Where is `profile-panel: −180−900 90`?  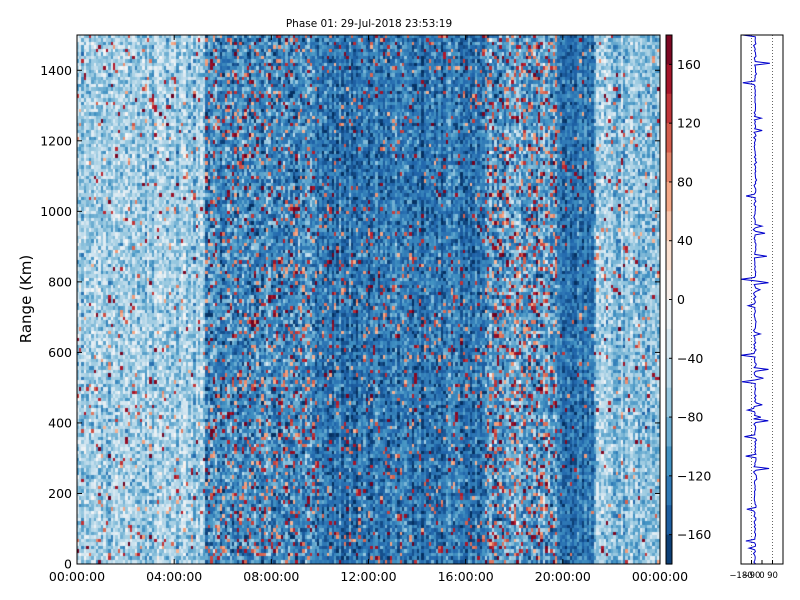
profile-panel: −180−900 90 is located at coordinates (756, 307).